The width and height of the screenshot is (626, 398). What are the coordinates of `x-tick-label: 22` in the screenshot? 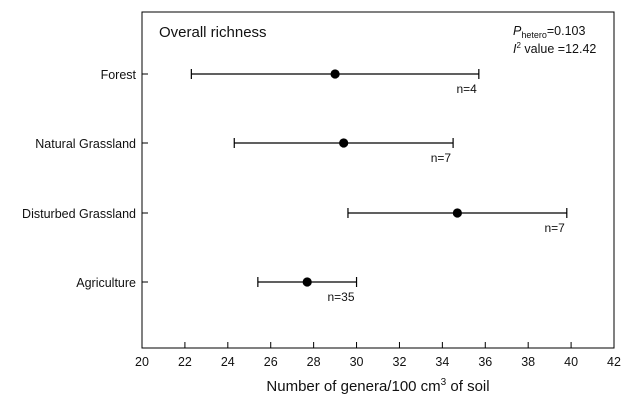 It's located at (185, 362).